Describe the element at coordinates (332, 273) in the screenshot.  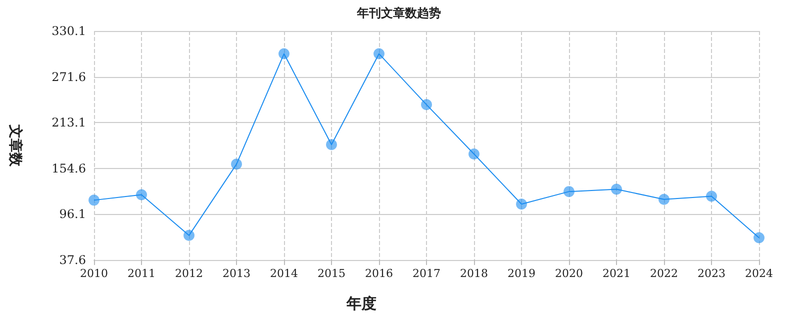
I see `x-tick-label: 2015` at that location.